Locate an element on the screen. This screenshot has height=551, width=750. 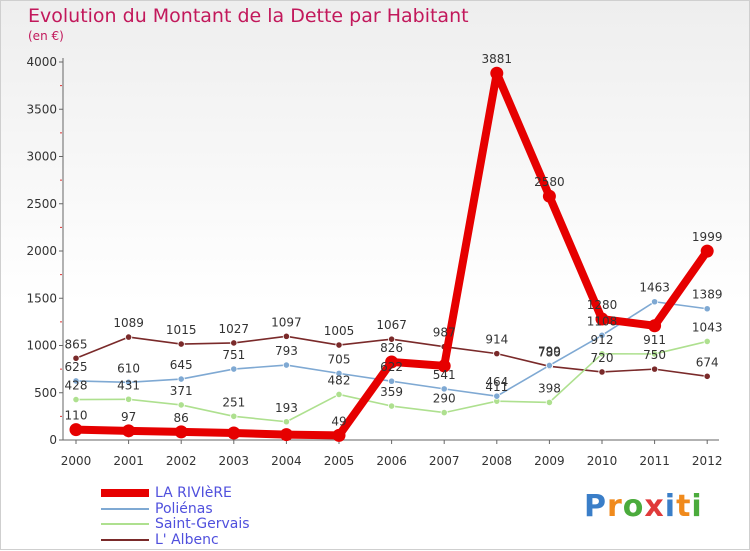
data-label: 705 is located at coordinates (339, 359).